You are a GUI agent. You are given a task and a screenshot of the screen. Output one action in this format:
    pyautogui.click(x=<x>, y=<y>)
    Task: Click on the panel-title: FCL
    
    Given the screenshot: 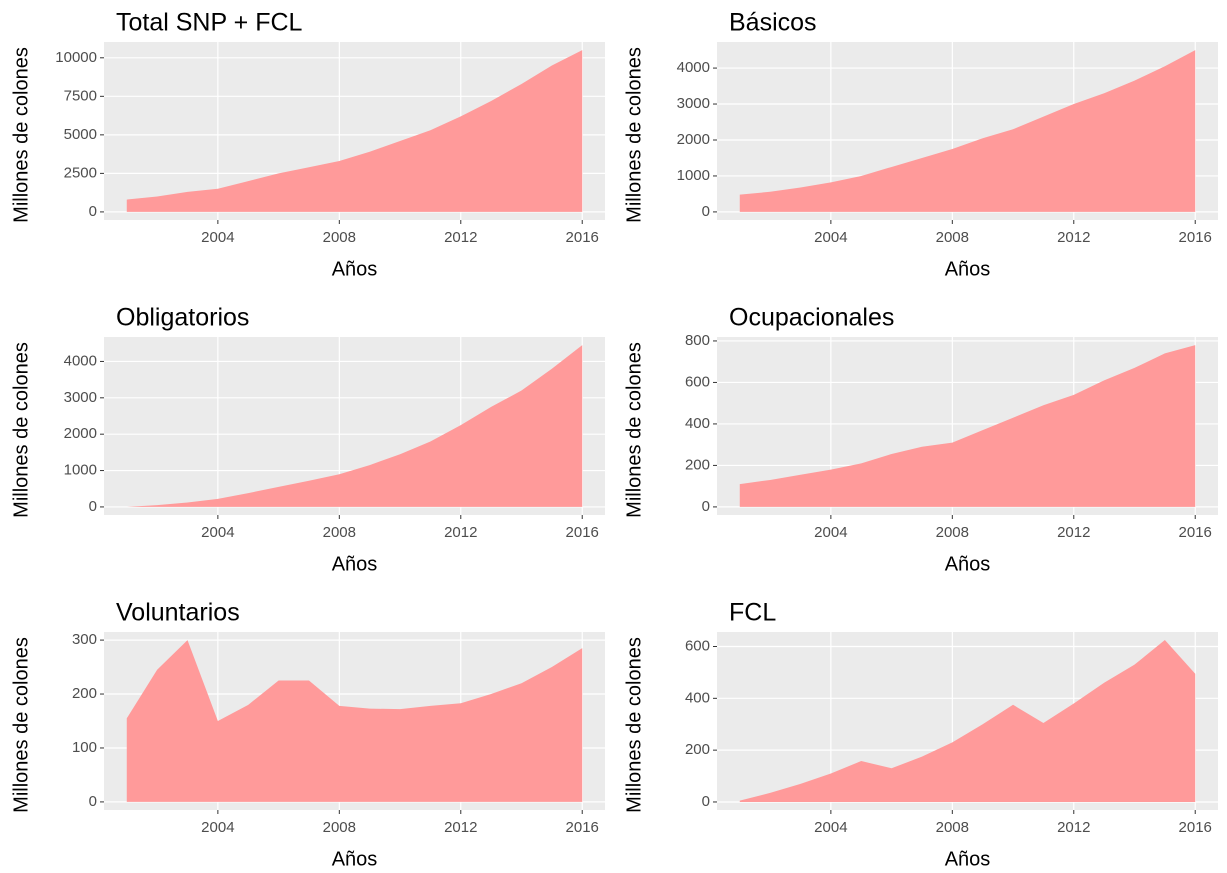 What is the action you would take?
    pyautogui.click(x=752, y=613)
    